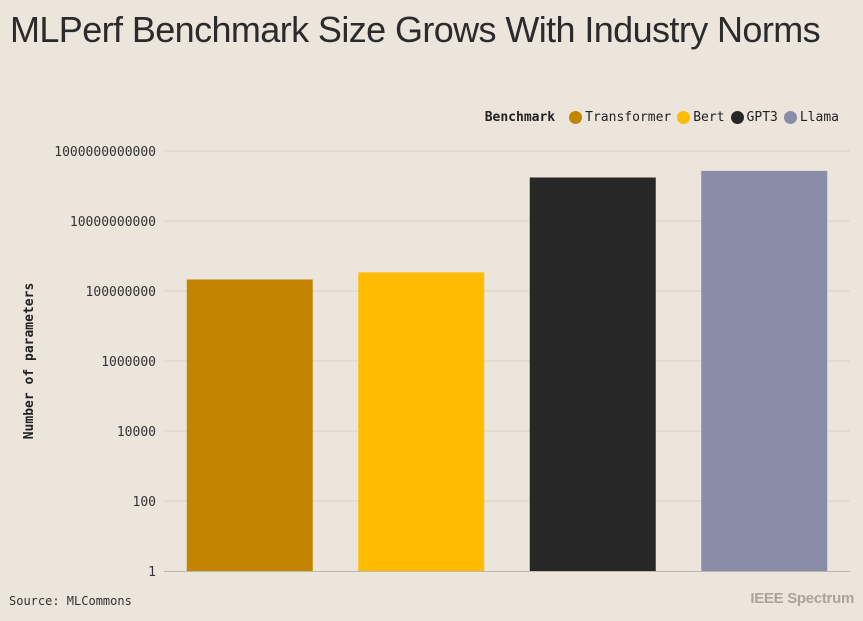 This screenshot has width=863, height=621. What do you see at coordinates (737, 117) in the screenshot?
I see `legend-swatch-gpt3` at bounding box center [737, 117].